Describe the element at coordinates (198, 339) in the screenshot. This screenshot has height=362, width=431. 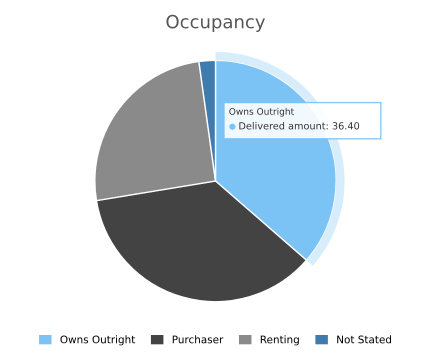
I see `legend-label: Purchaser` at that location.